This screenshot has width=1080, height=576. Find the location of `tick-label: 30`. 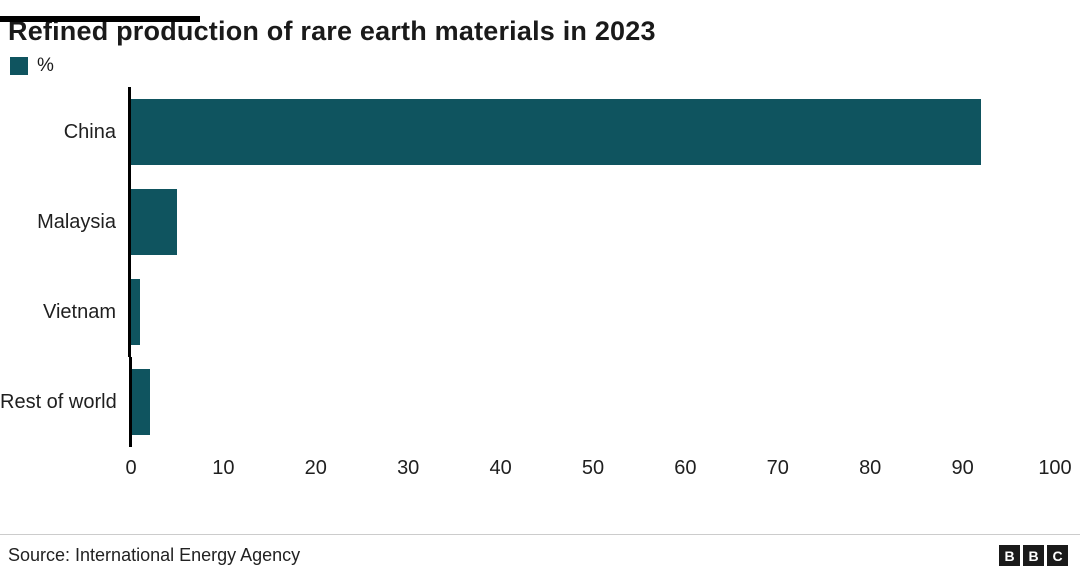

tick-label: 30 is located at coordinates (408, 468).